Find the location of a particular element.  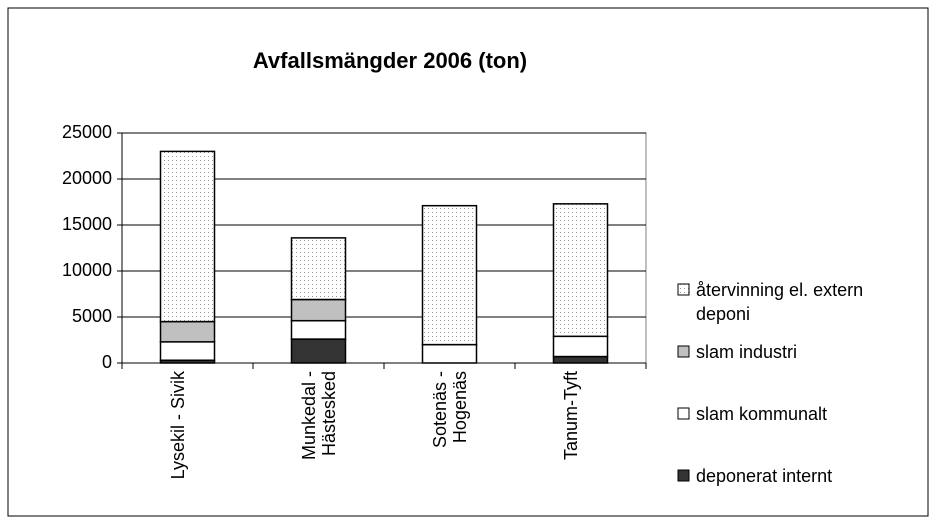

x-tick-label: Sotenäs - Hogenäs is located at coordinates (449, 410).